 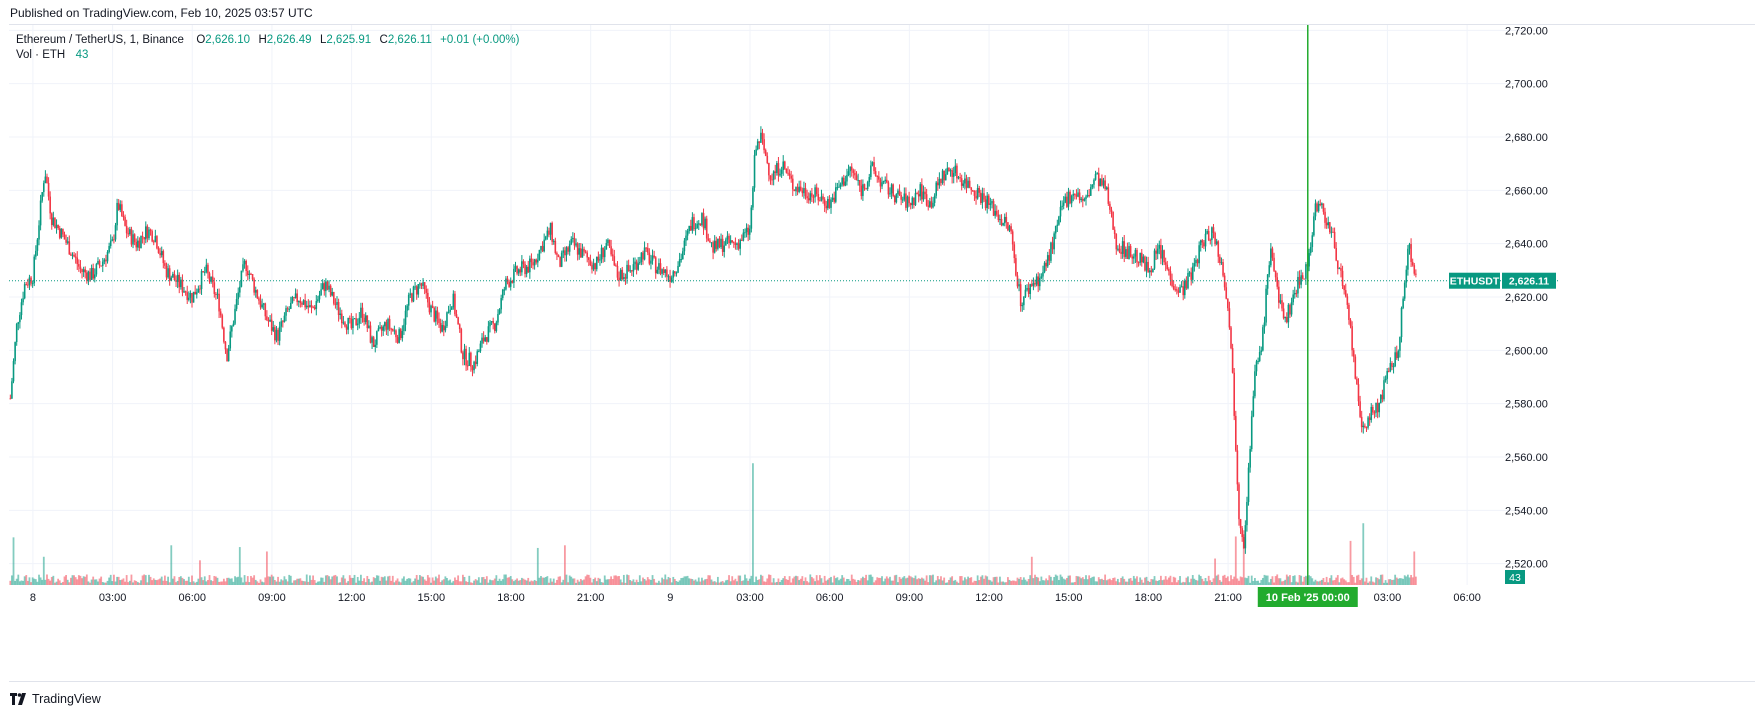 What do you see at coordinates (55, 699) in the screenshot?
I see `tradingview-brand: TradingView` at bounding box center [55, 699].